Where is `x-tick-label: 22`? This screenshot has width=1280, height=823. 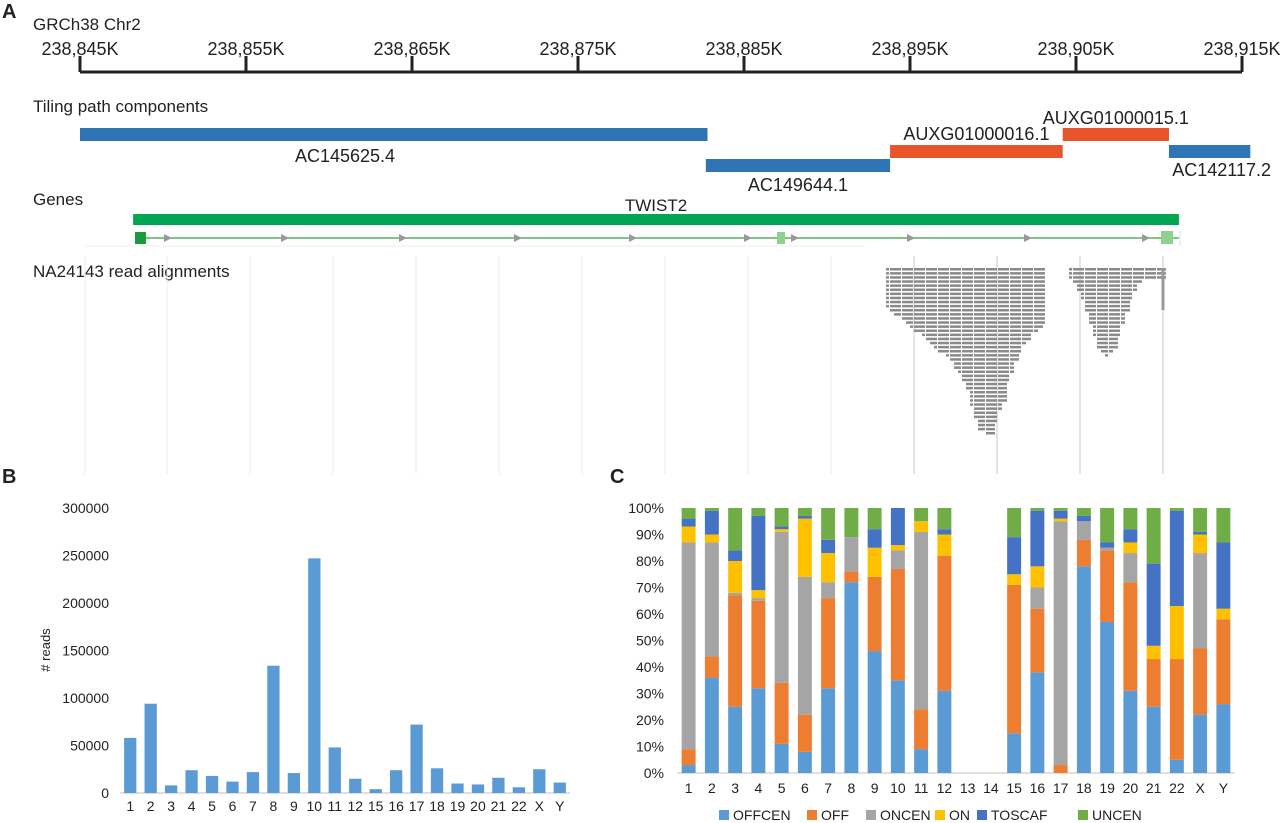
x-tick-label: 22 is located at coordinates (1177, 788).